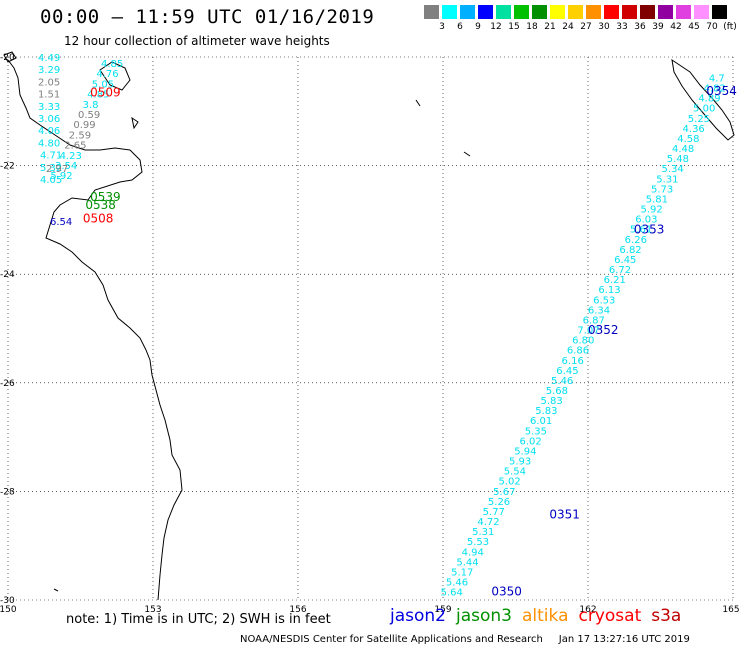  What do you see at coordinates (8, 610) in the screenshot?
I see `lon-tick-label: 150` at bounding box center [8, 610].